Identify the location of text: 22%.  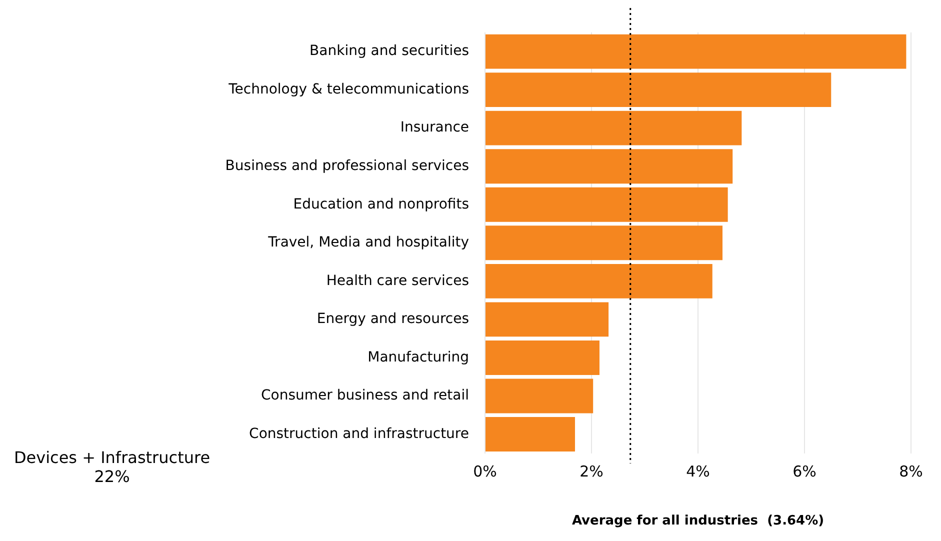
(112, 476).